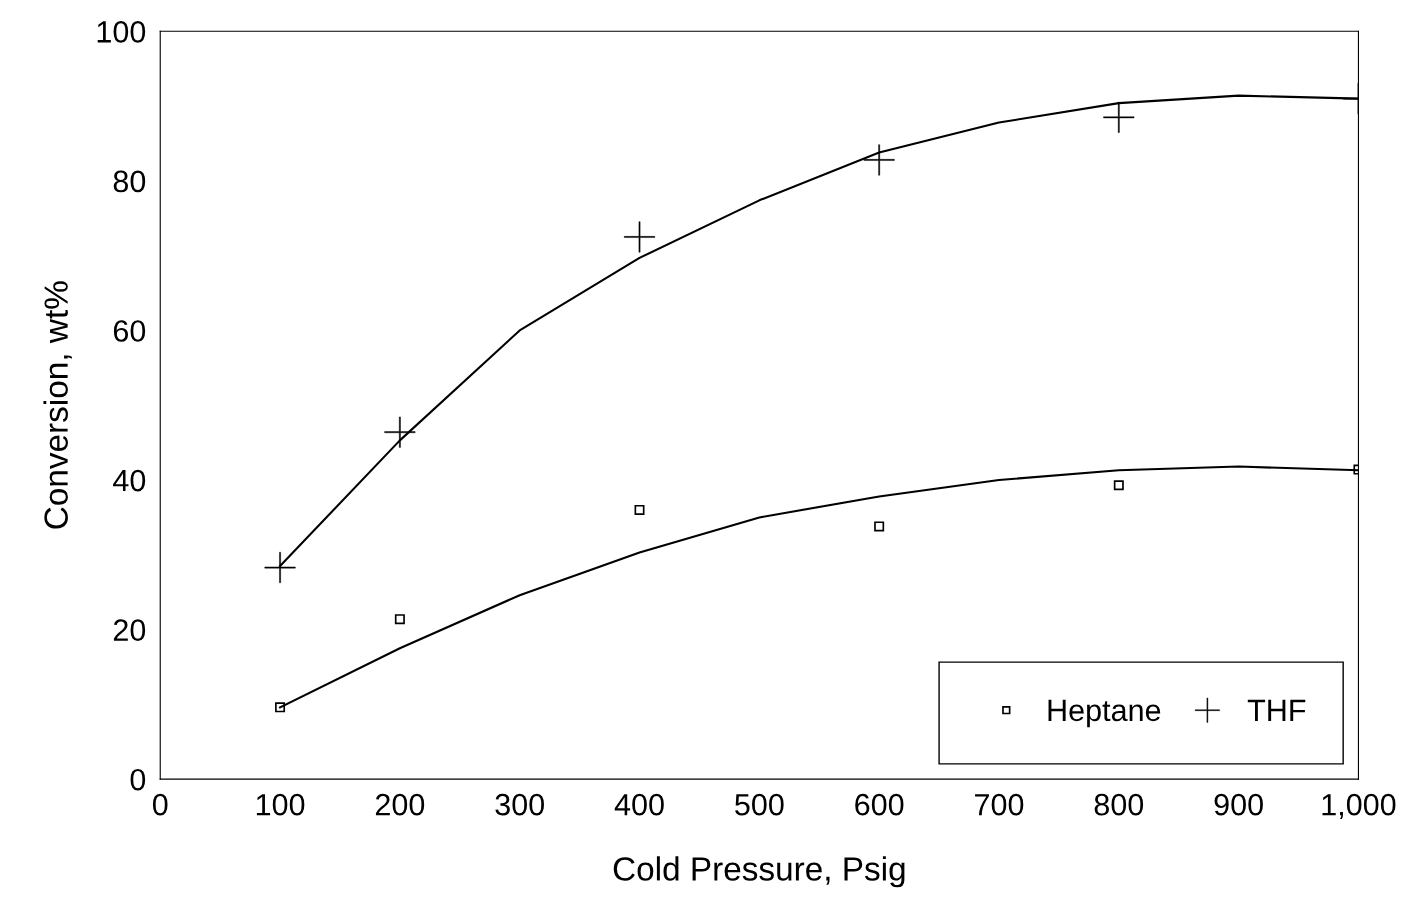 This screenshot has width=1418, height=921. Describe the element at coordinates (1238, 804) in the screenshot. I see `x-tick-label: 900` at that location.